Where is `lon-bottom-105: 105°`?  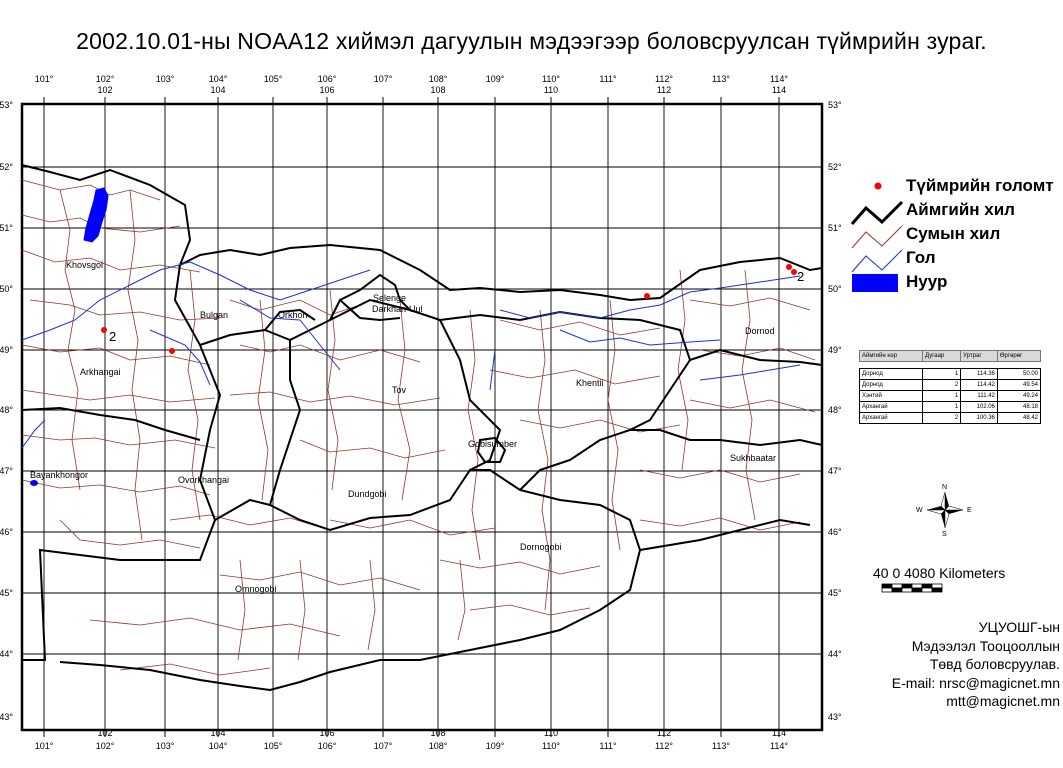
lon-bottom-105: 105° is located at coordinates (273, 746).